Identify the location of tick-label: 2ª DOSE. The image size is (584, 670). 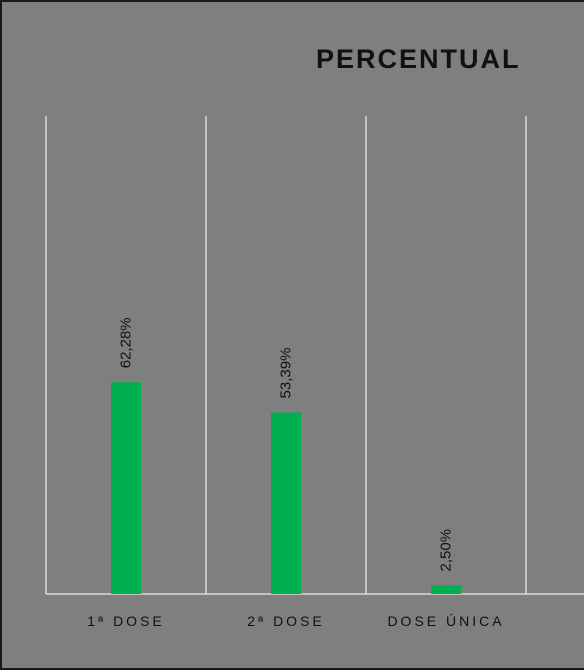
(286, 621).